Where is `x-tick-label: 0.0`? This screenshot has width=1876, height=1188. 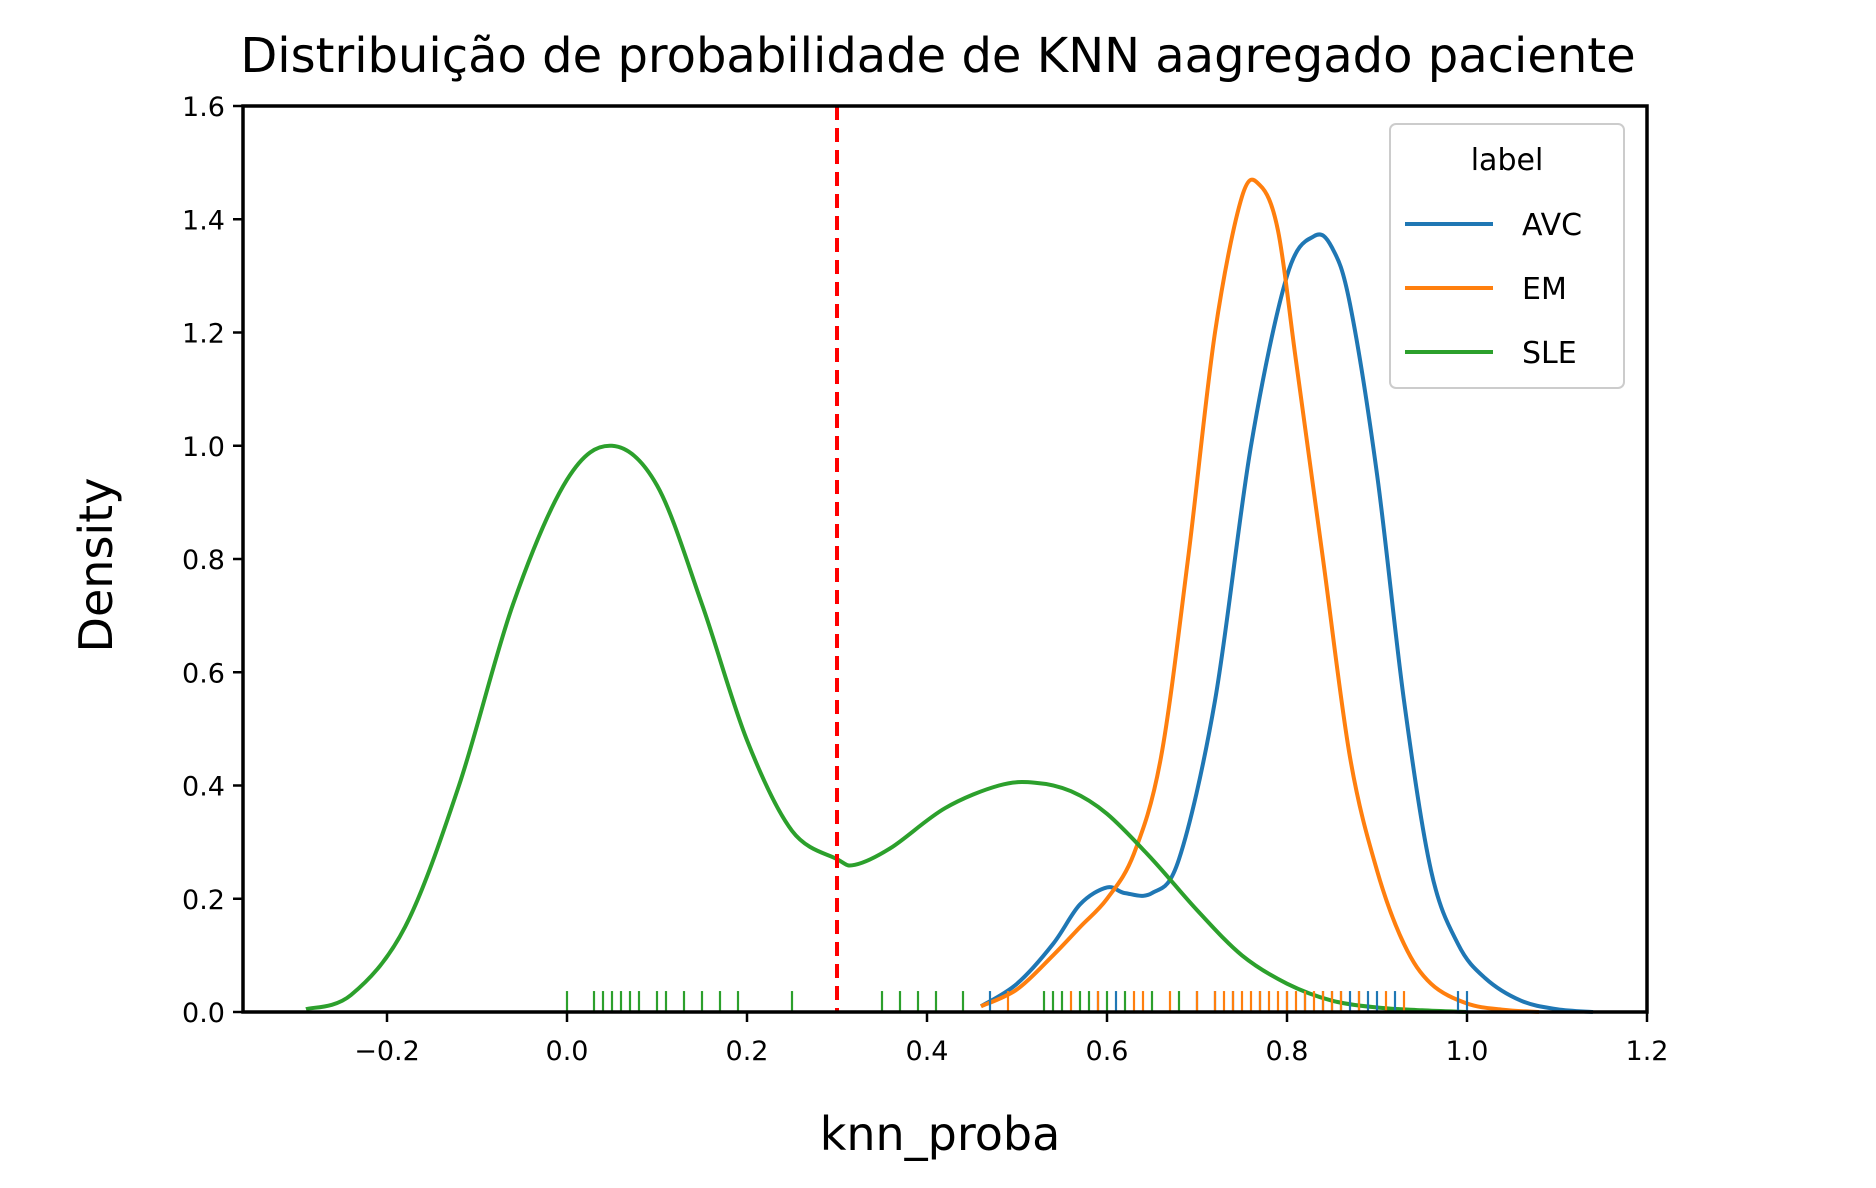 x-tick-label: 0.0 is located at coordinates (567, 1051).